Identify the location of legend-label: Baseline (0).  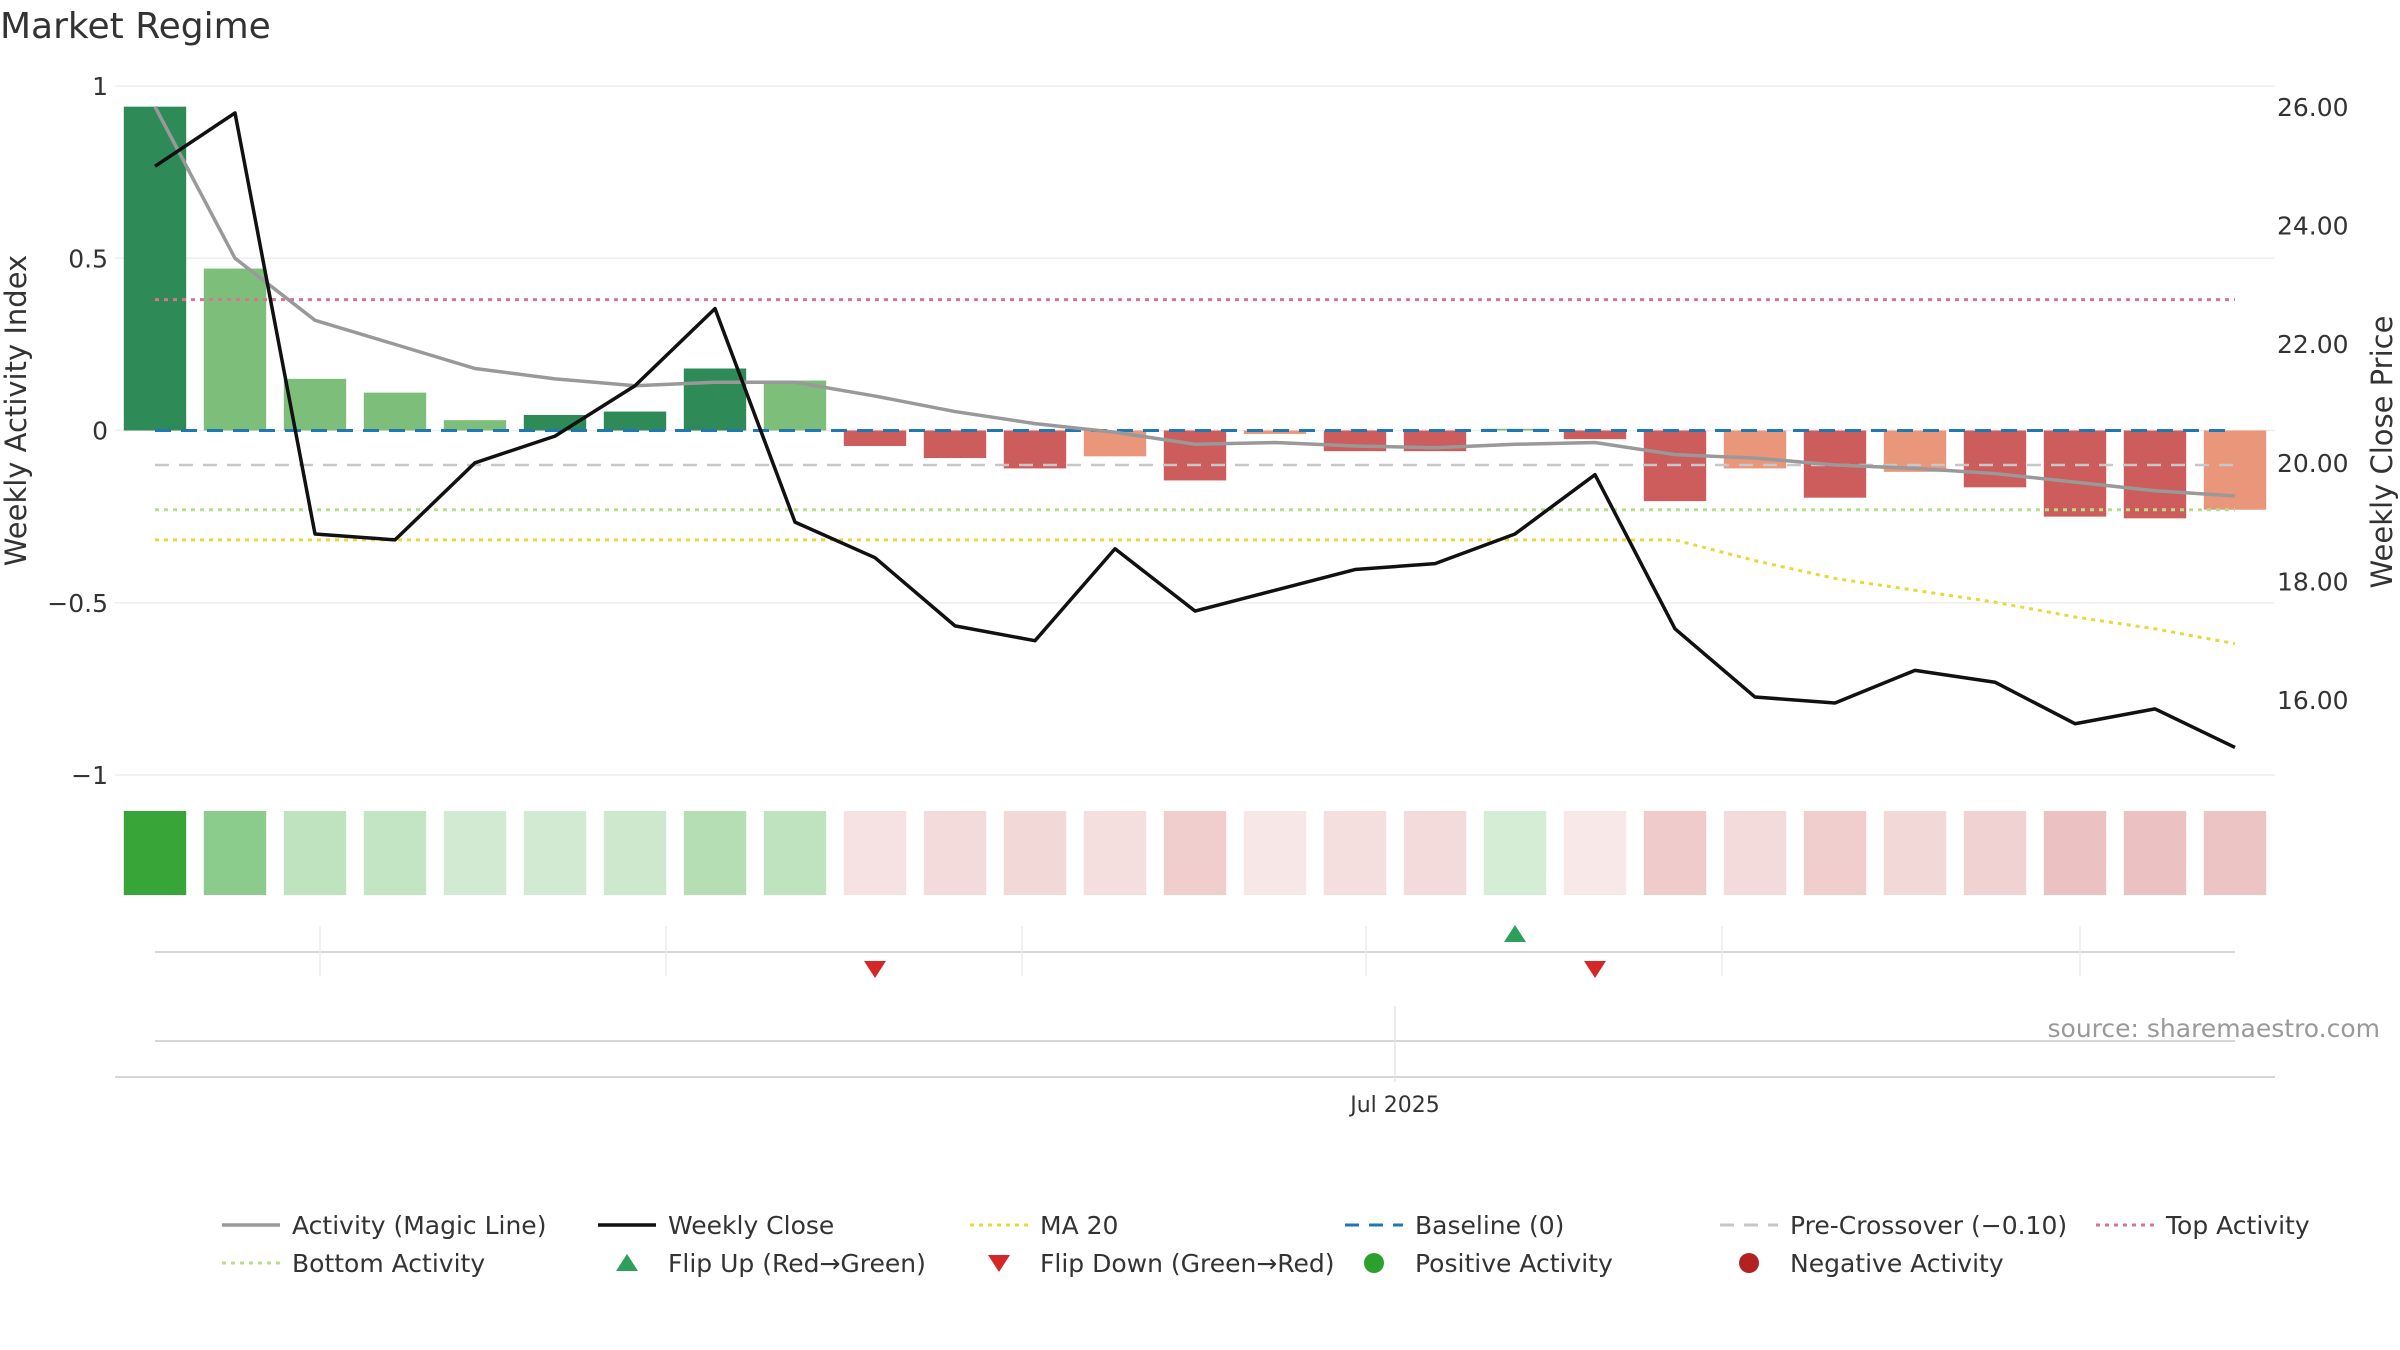
(1489, 1225).